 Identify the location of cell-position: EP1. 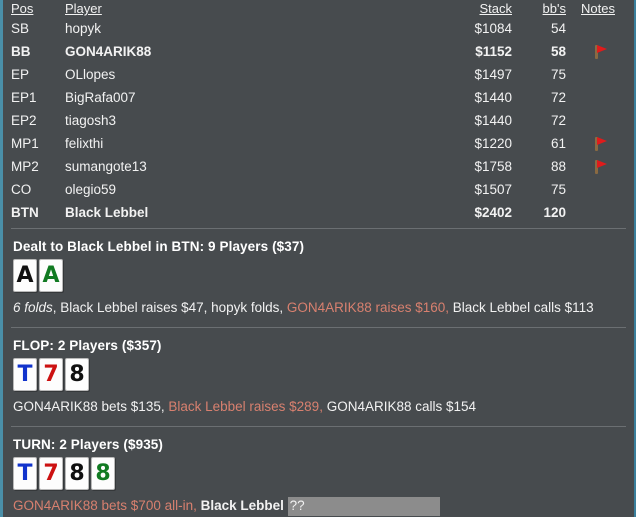
(24, 97).